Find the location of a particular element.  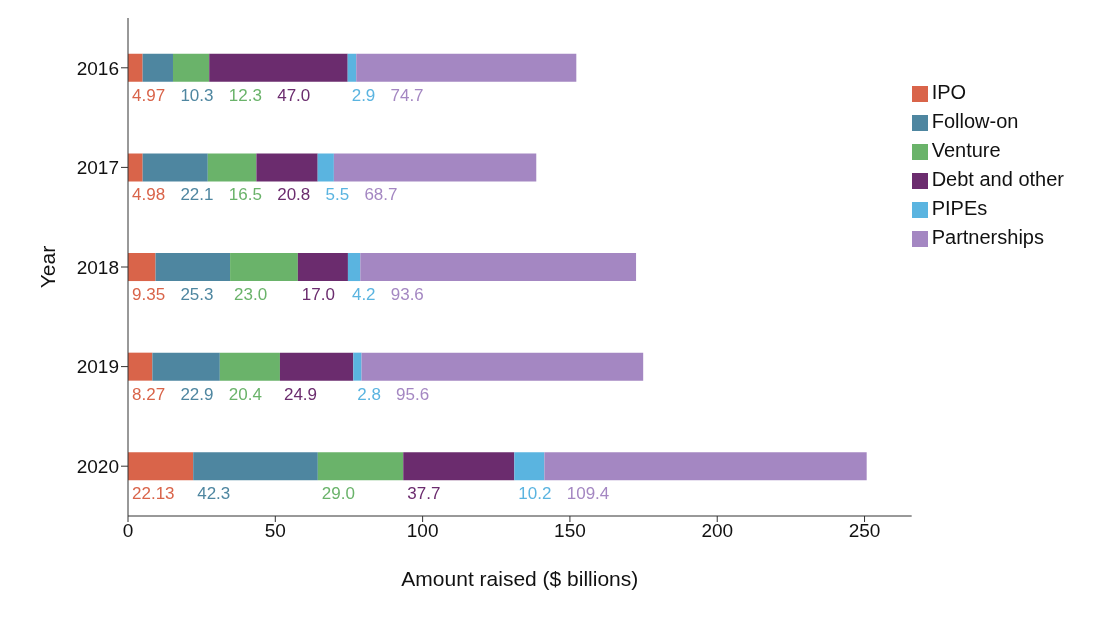

legend-label: PIPEs is located at coordinates (959, 208).